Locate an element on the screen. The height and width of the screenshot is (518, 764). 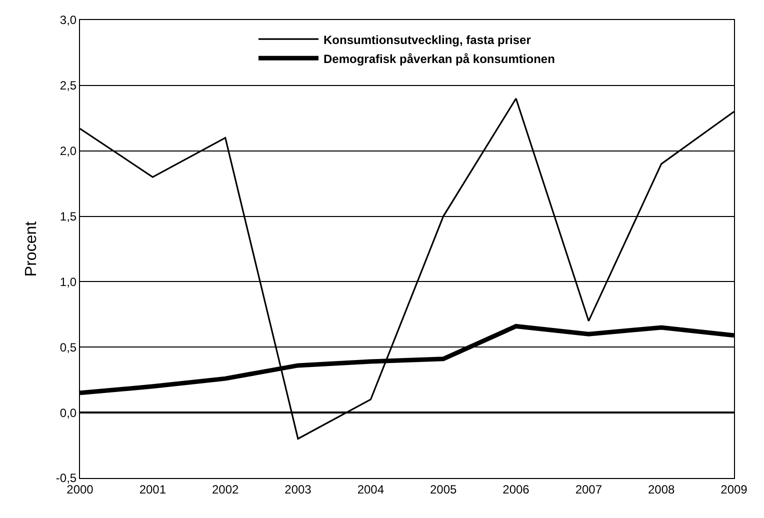
y-tick-label: 1,0 is located at coordinates (68, 281).